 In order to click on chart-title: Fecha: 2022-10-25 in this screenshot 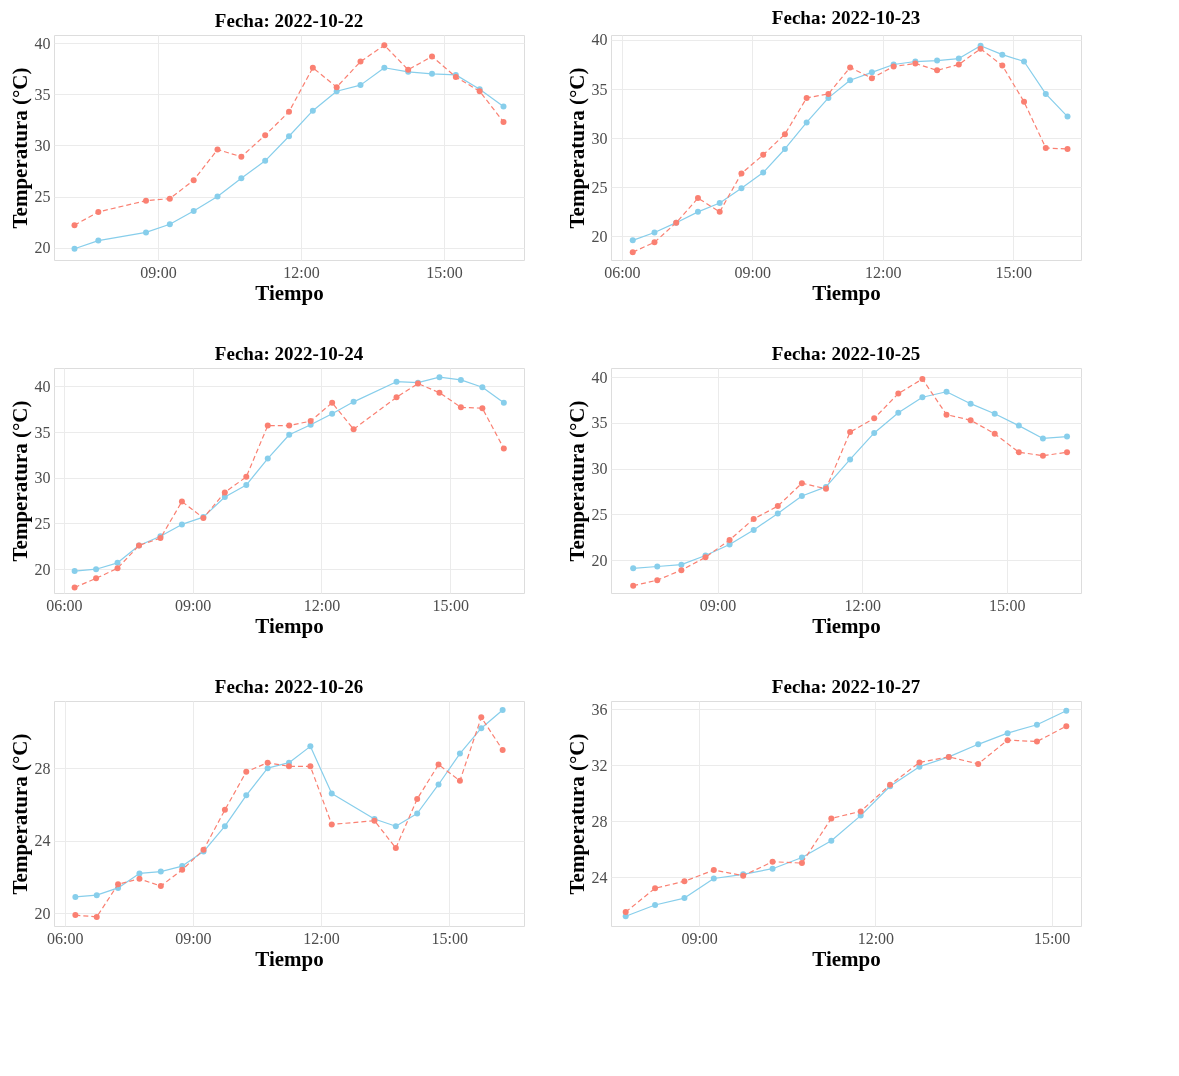, I will do `click(846, 353)`.